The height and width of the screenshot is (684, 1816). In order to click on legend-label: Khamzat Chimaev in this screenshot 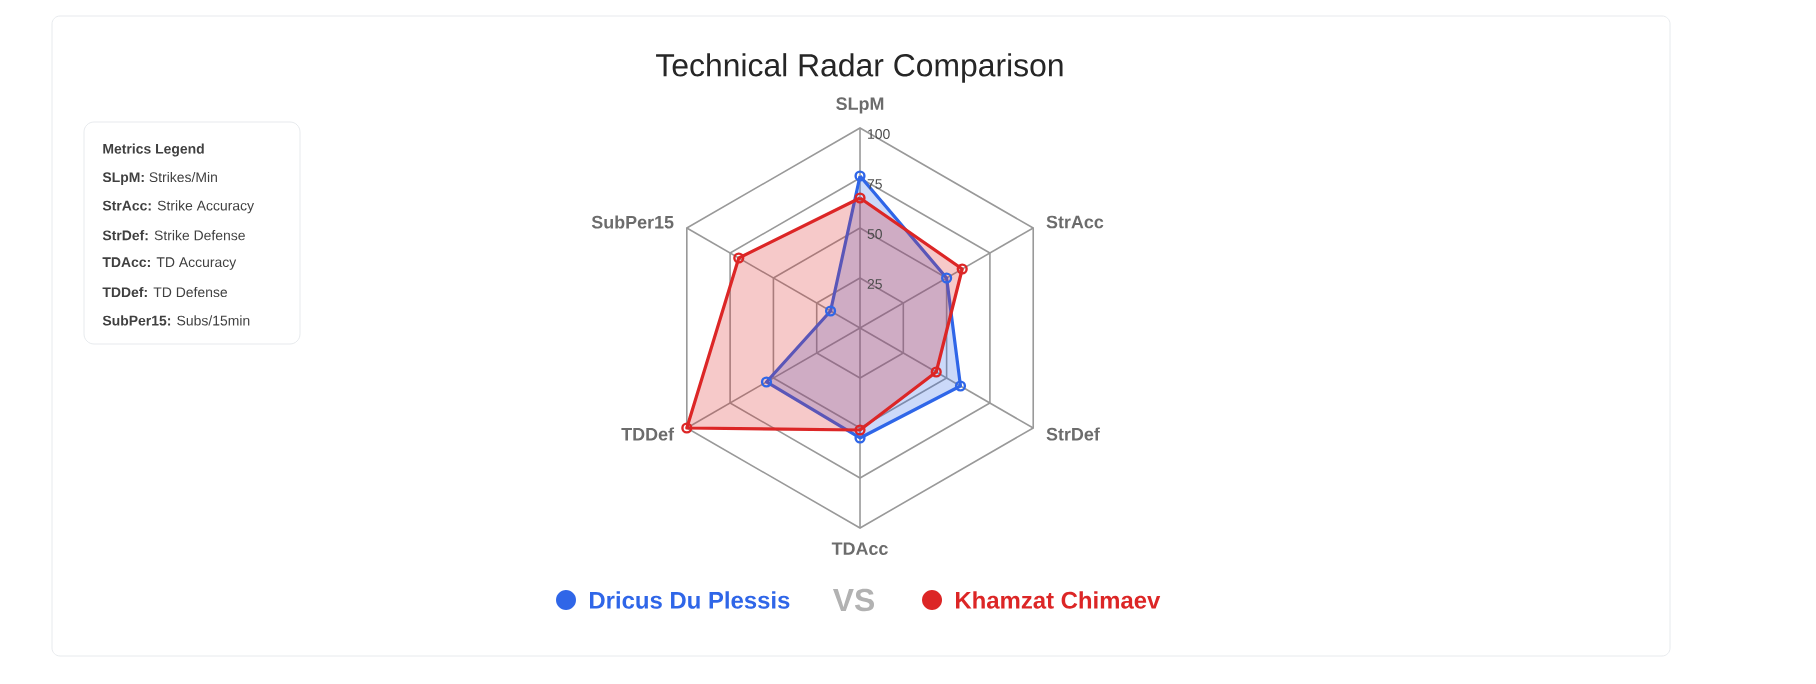, I will do `click(1058, 600)`.